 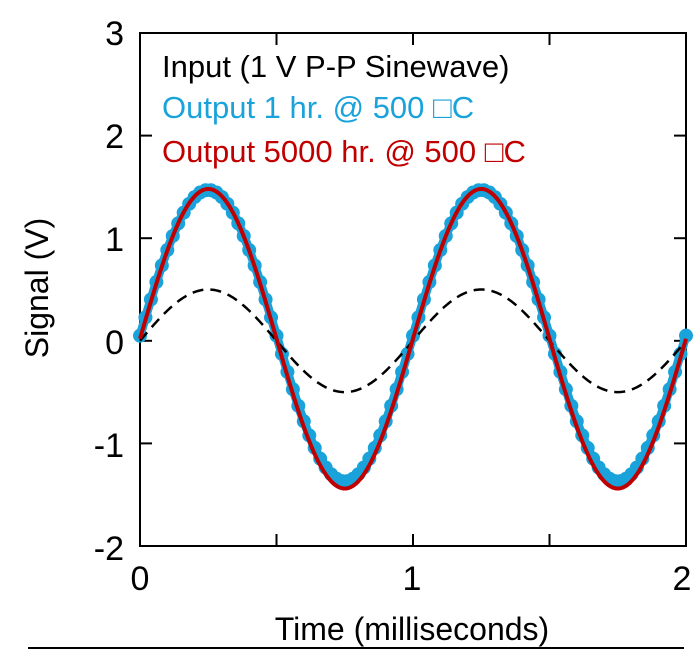 I want to click on legend-entry-output-1hr: Output 1 hr. @ 500 □C, so click(x=318, y=107).